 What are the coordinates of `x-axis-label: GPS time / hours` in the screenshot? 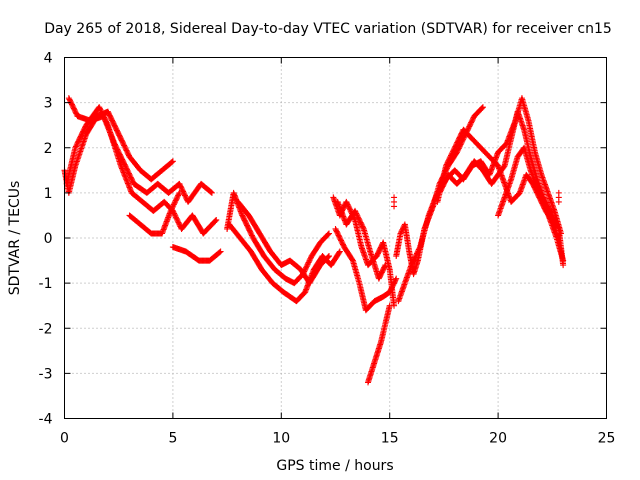 It's located at (334, 466).